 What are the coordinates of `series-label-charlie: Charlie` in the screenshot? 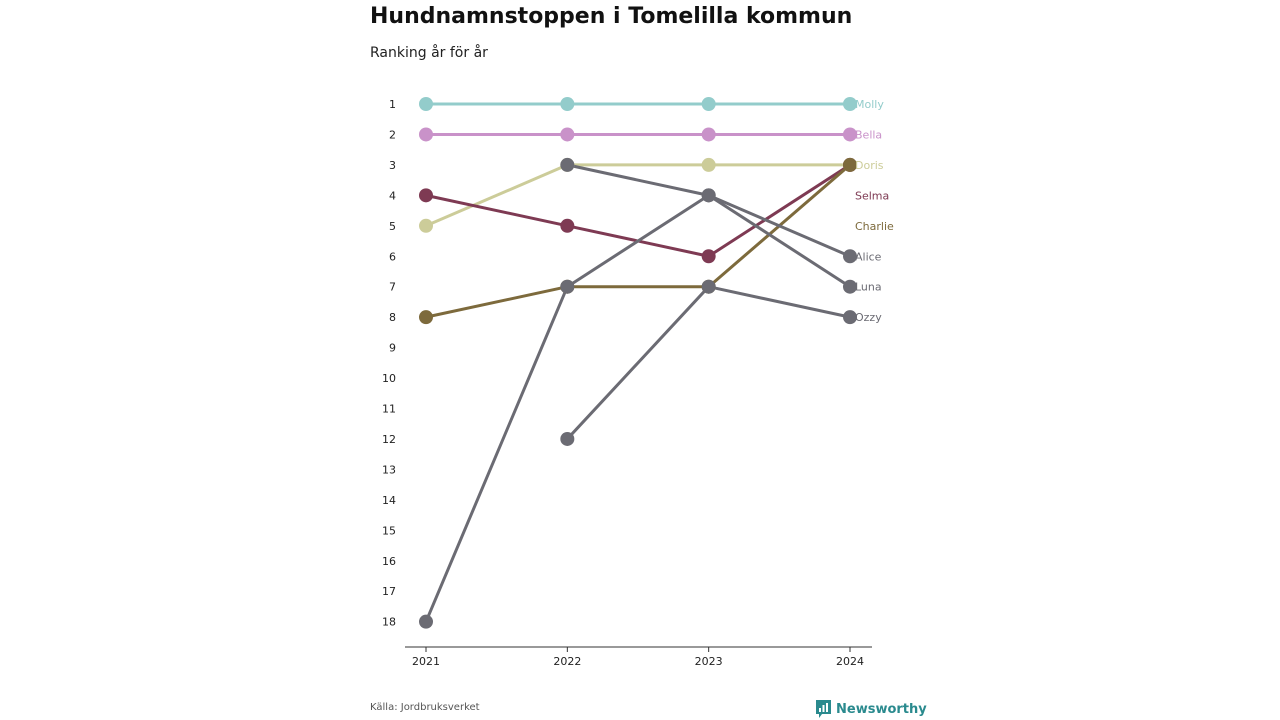 It's located at (874, 226).